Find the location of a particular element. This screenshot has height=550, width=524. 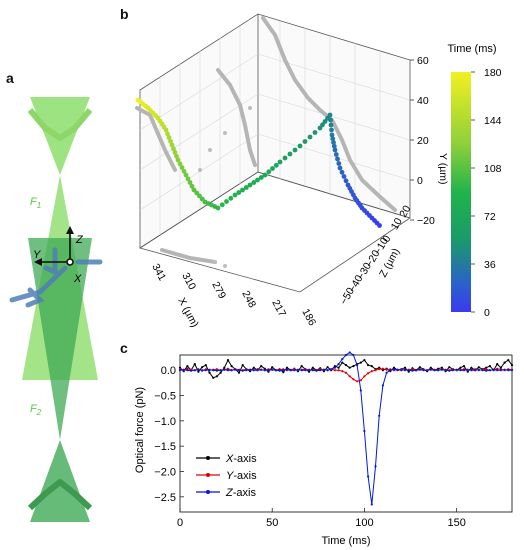

z-tick-label: 10 is located at coordinates (397, 224).